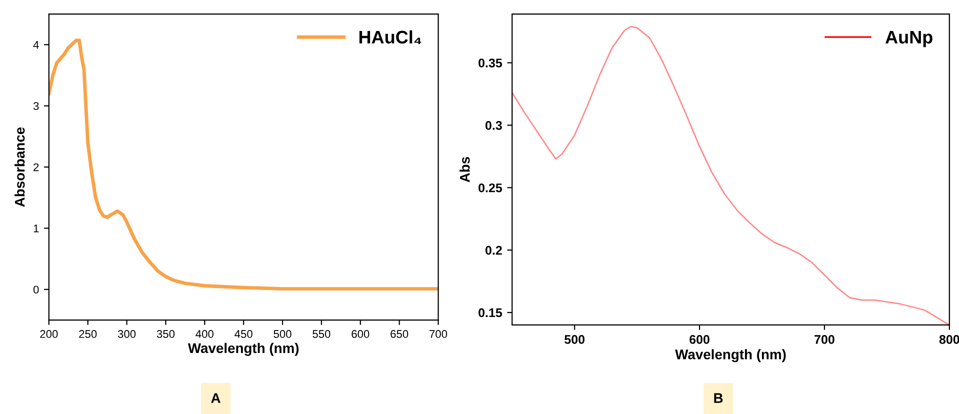 This screenshot has width=959, height=414. What do you see at coordinates (36, 290) in the screenshot?
I see `y-tick-label: 0` at bounding box center [36, 290].